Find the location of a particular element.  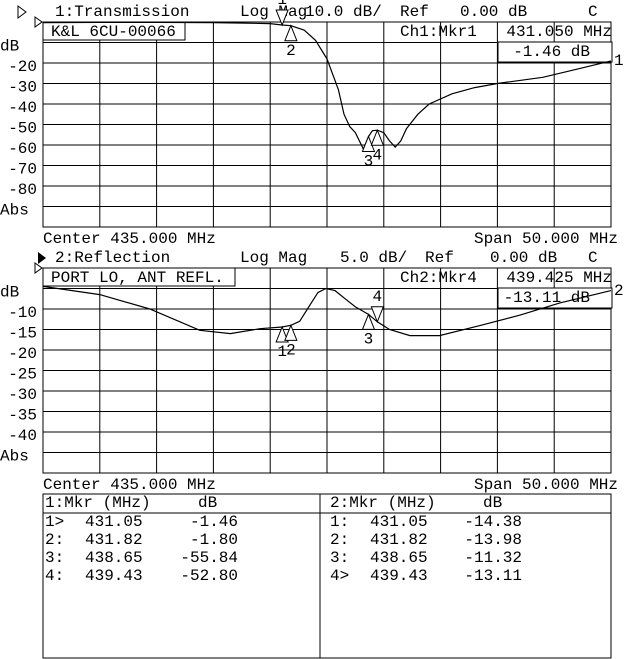

table-header: 2:Mkr (MHz) is located at coordinates (383, 503).